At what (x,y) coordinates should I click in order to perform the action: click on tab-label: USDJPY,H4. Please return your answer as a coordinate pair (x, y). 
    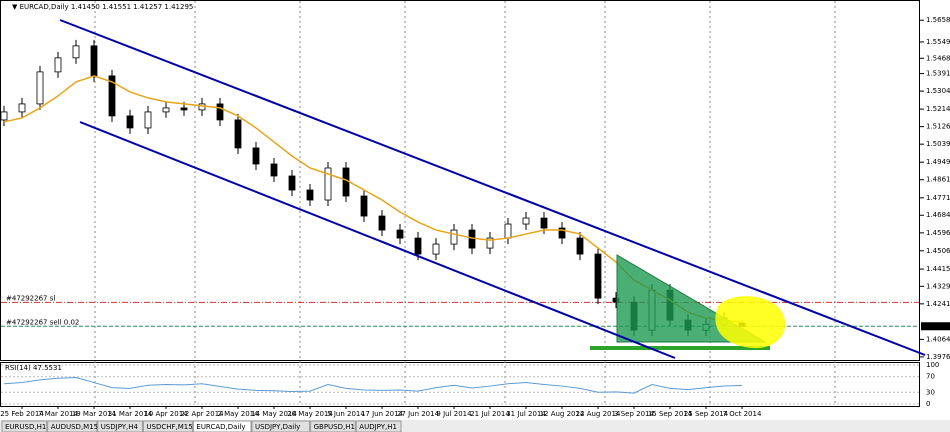
    Looking at the image, I should click on (120, 427).